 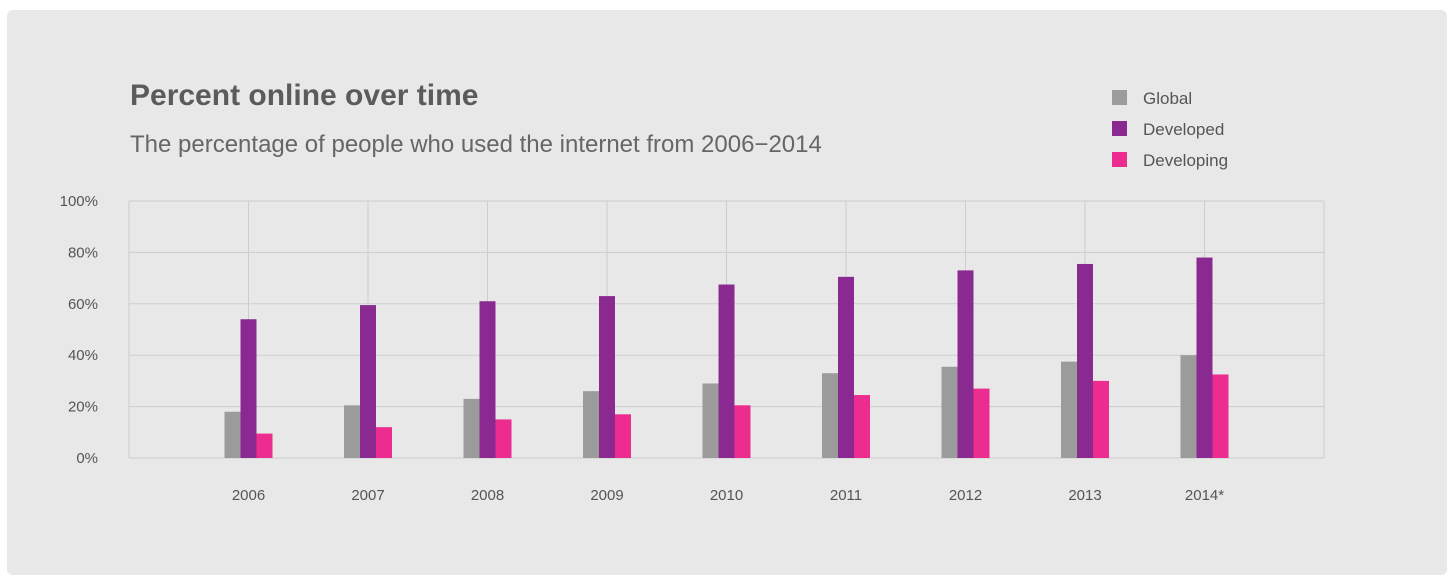 I want to click on y-tick-label: 60%, so click(x=83, y=304).